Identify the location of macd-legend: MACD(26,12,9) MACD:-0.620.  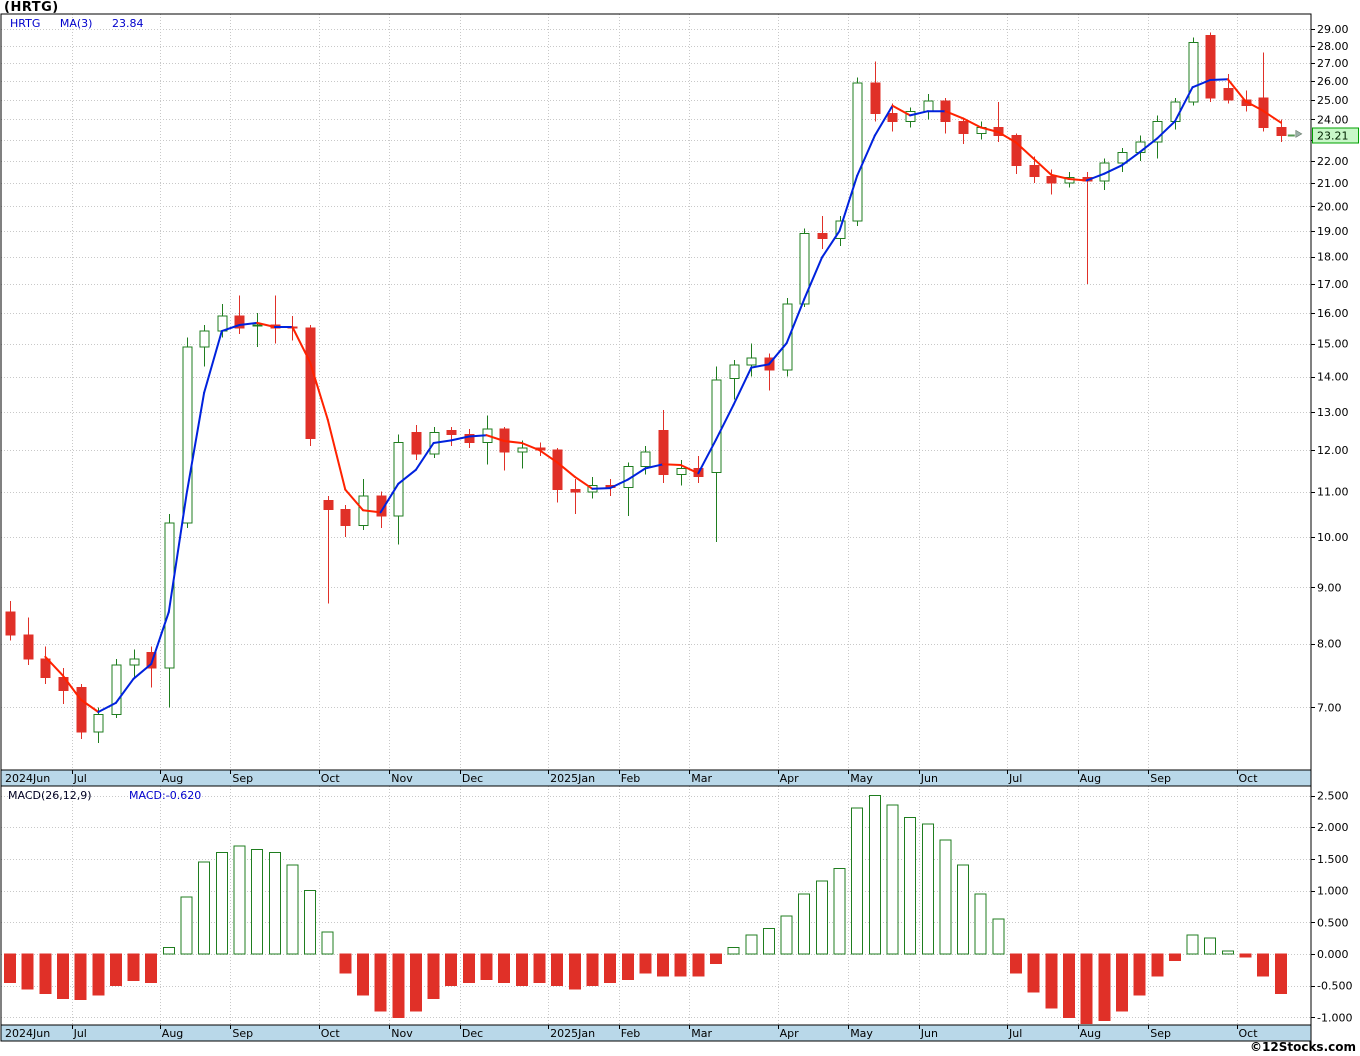
(104, 795).